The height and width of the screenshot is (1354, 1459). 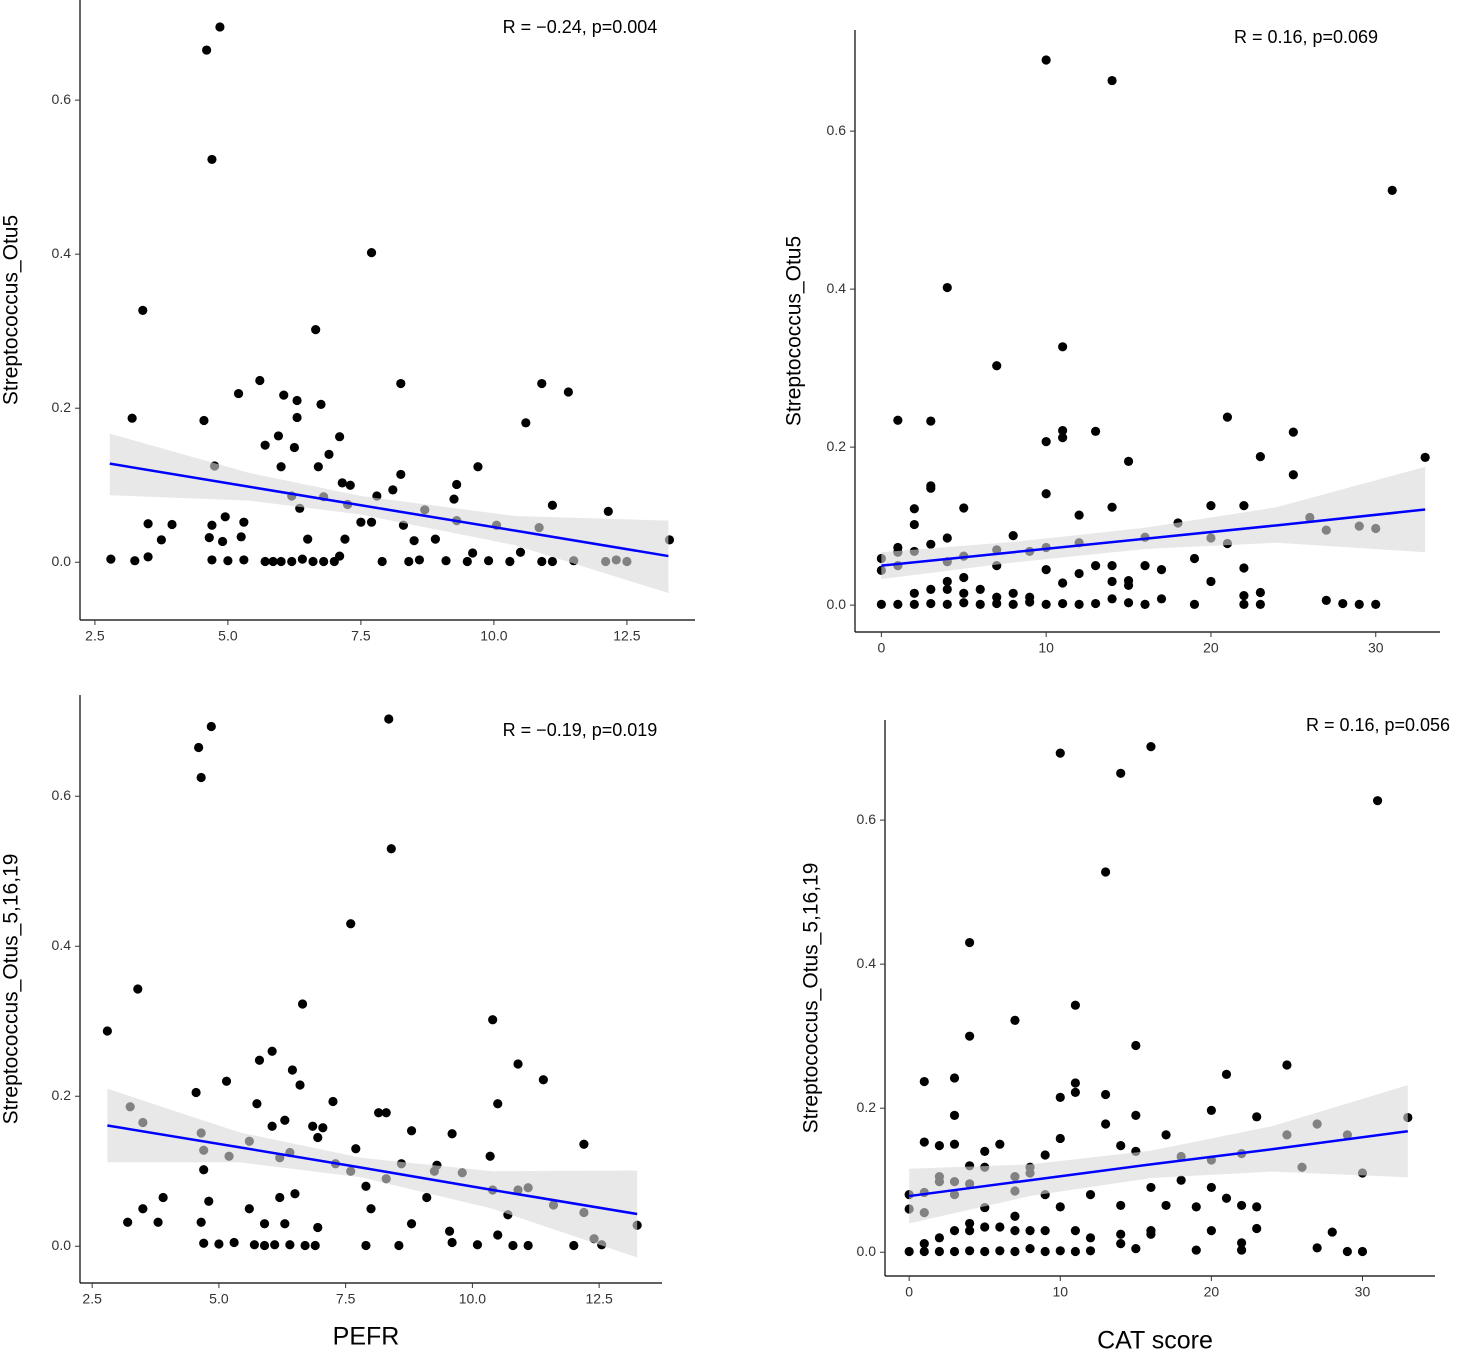 I want to click on x-tick-label: 0, so click(x=909, y=1292).